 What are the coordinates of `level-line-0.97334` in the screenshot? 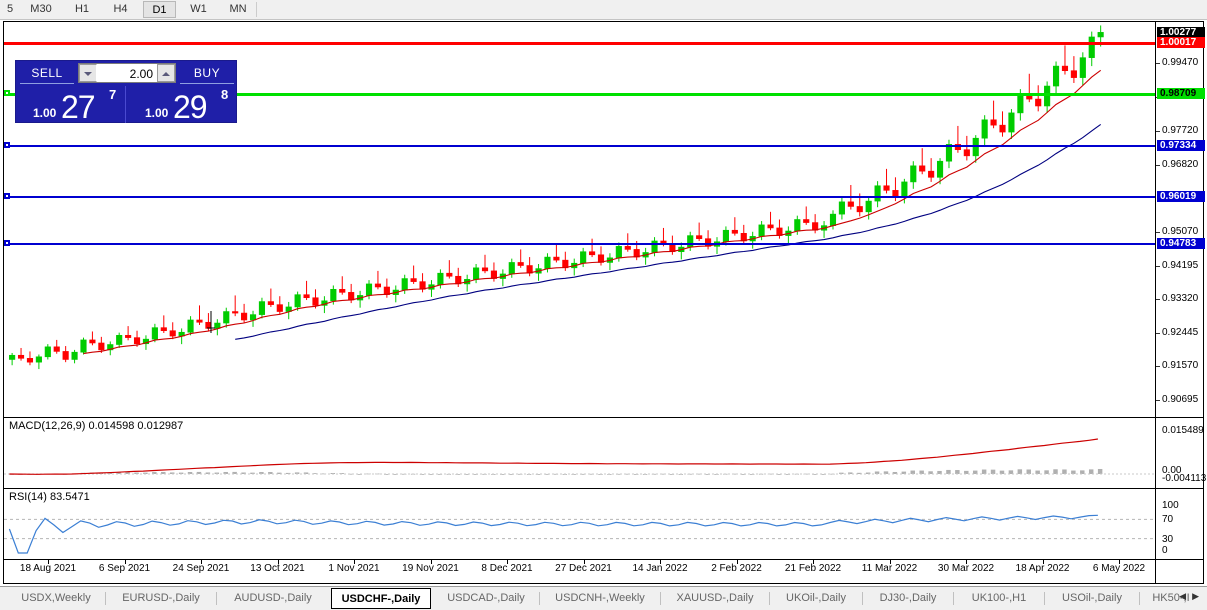 It's located at (579, 146).